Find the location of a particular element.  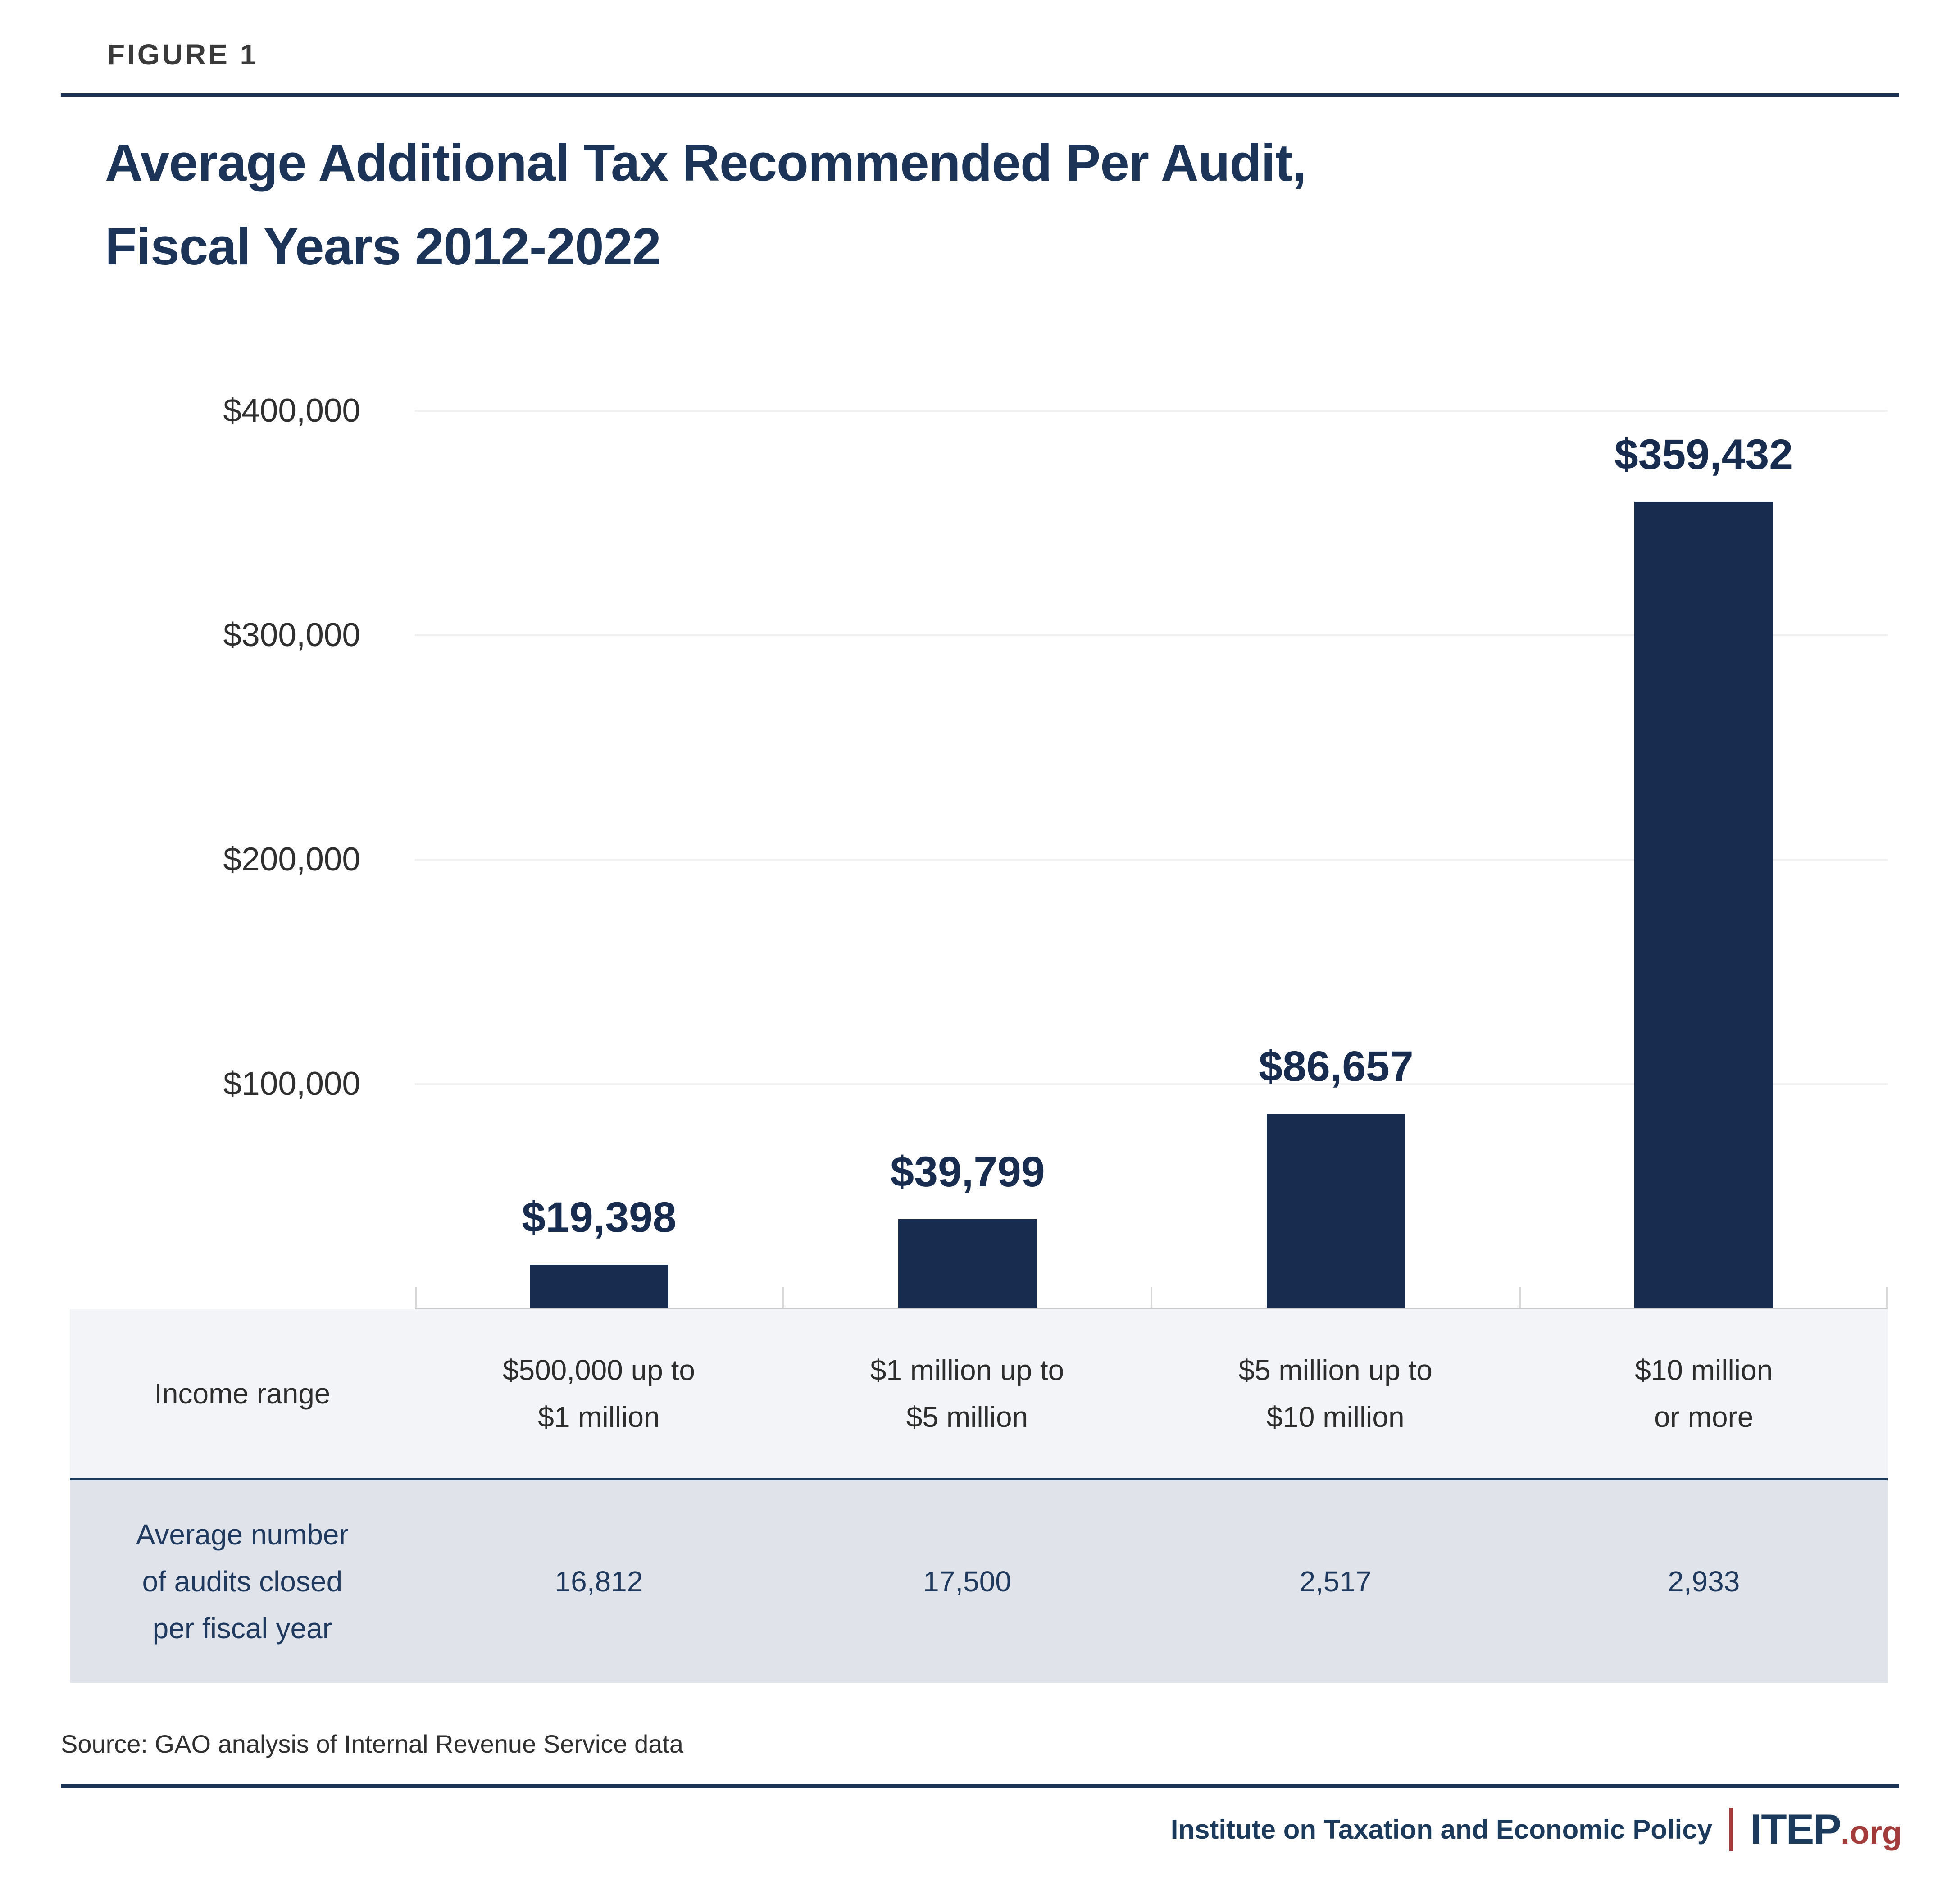

gridline-400k is located at coordinates (1151, 411).